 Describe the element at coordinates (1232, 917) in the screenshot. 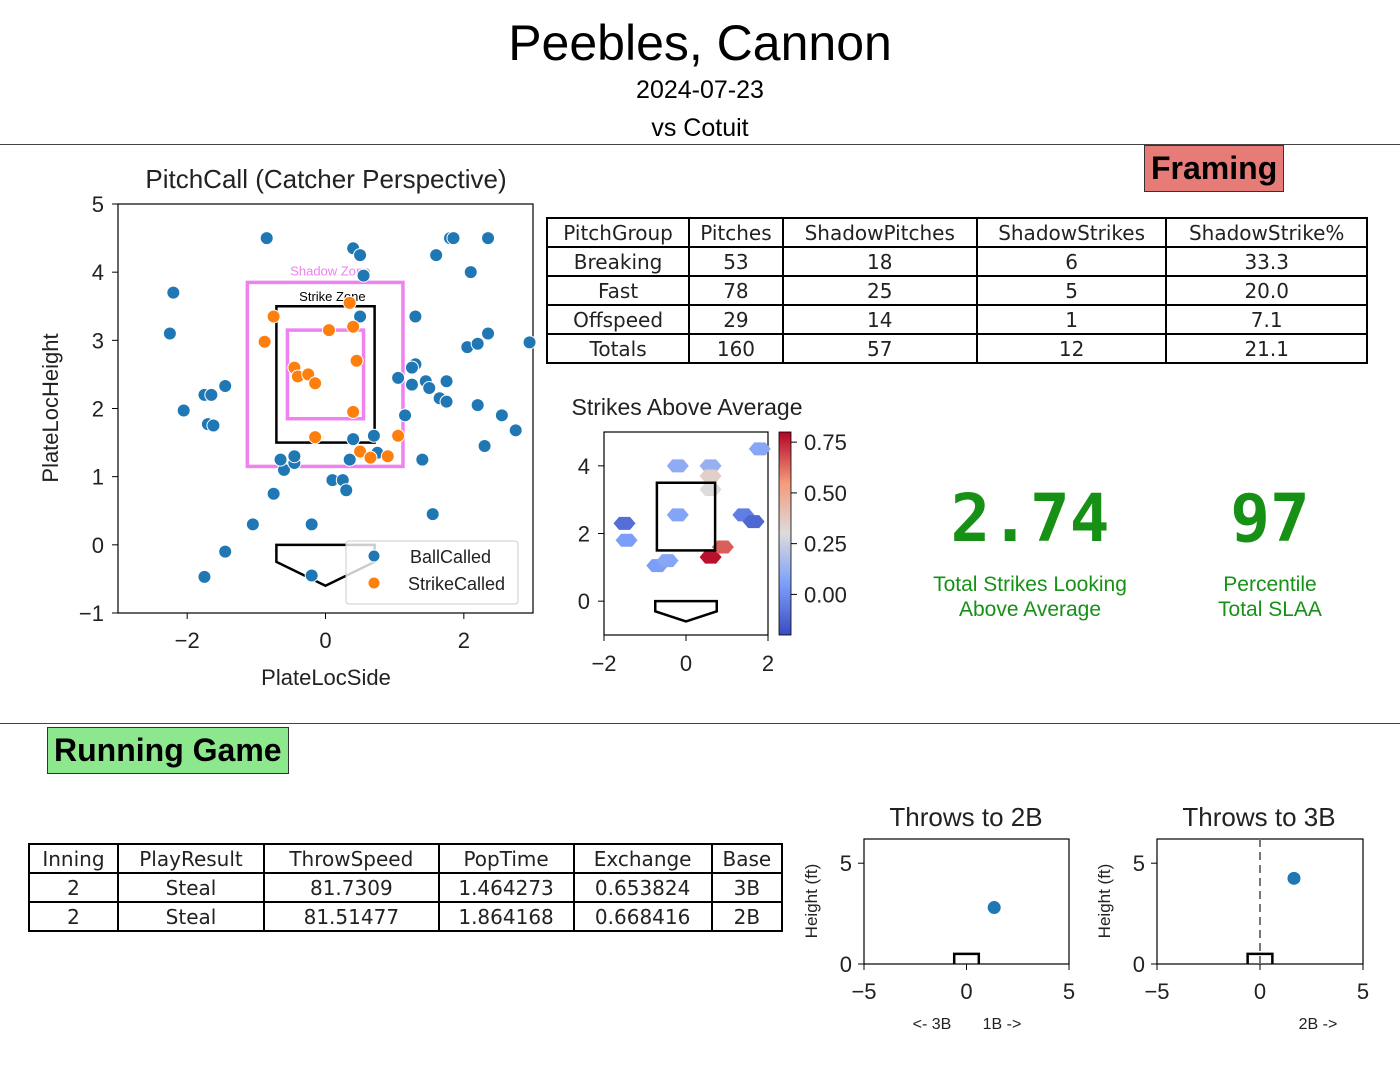

I see `throws-3b-chart: Throws to 3B −5 0 505 Height (ft) 2B ->` at that location.